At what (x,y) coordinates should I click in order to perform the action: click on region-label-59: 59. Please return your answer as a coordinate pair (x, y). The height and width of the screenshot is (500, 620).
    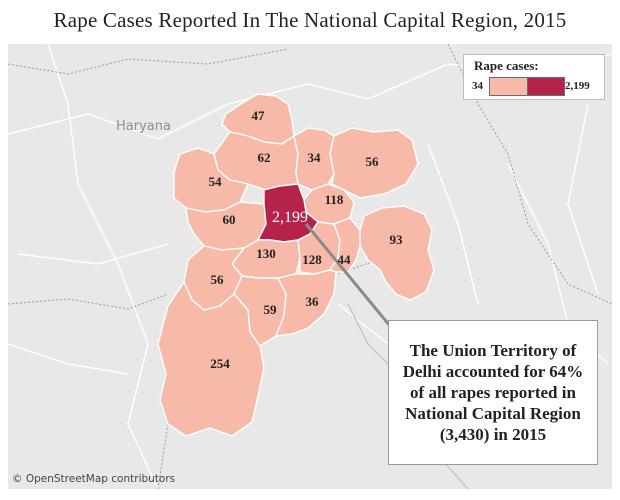
    Looking at the image, I should click on (271, 309).